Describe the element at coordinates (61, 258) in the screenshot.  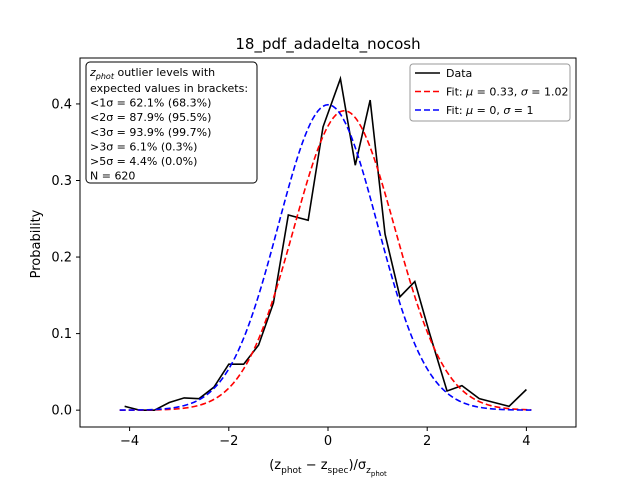
I see `y-tick-label: 0.2` at that location.